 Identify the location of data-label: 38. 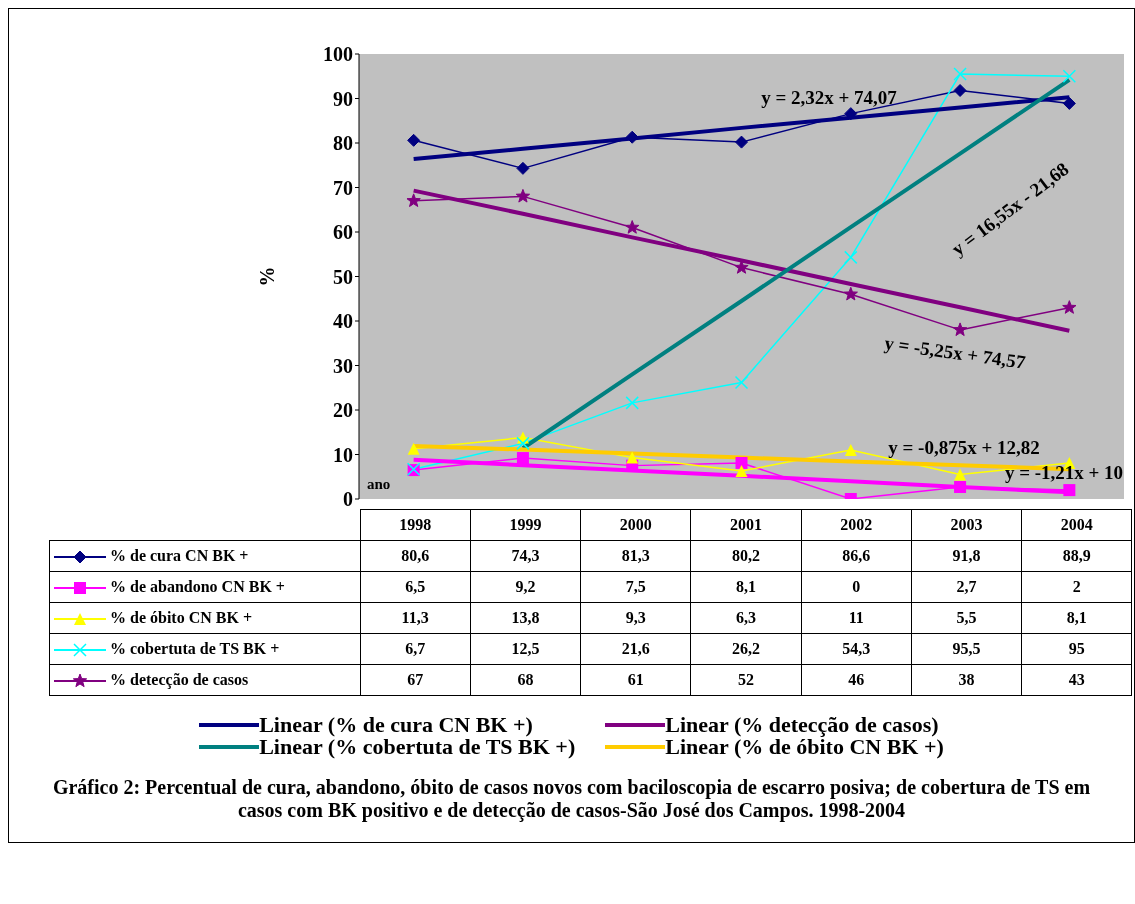
(966, 680).